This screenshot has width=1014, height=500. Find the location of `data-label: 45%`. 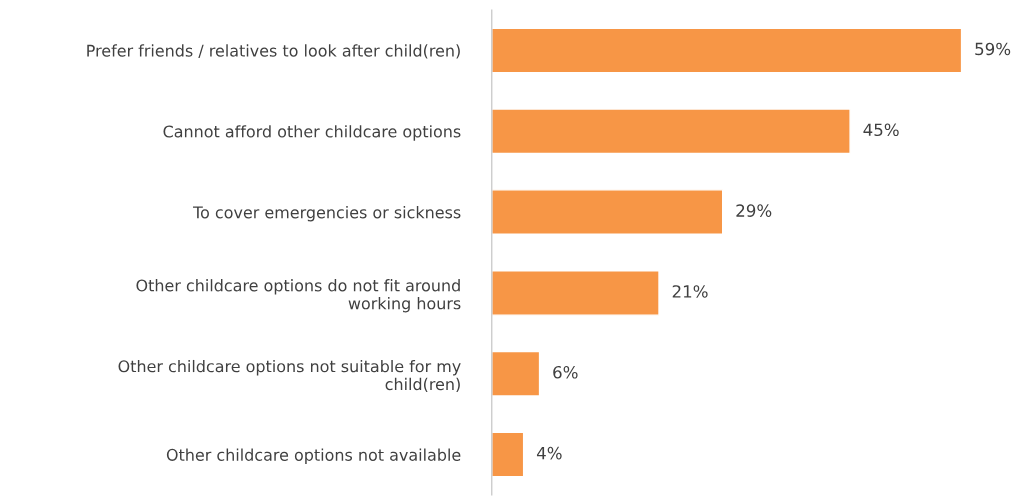

data-label: 45% is located at coordinates (881, 130).